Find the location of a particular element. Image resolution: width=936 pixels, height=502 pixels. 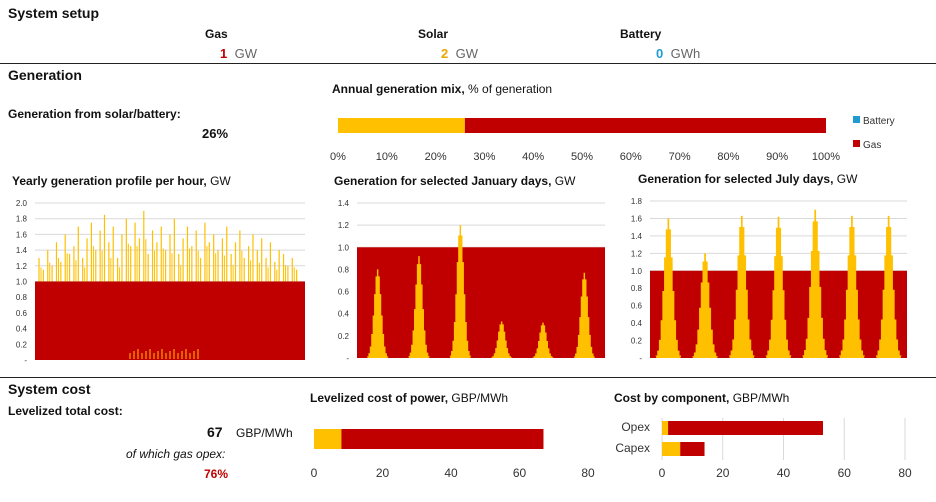

mix-x-tick: 100% is located at coordinates (826, 157).